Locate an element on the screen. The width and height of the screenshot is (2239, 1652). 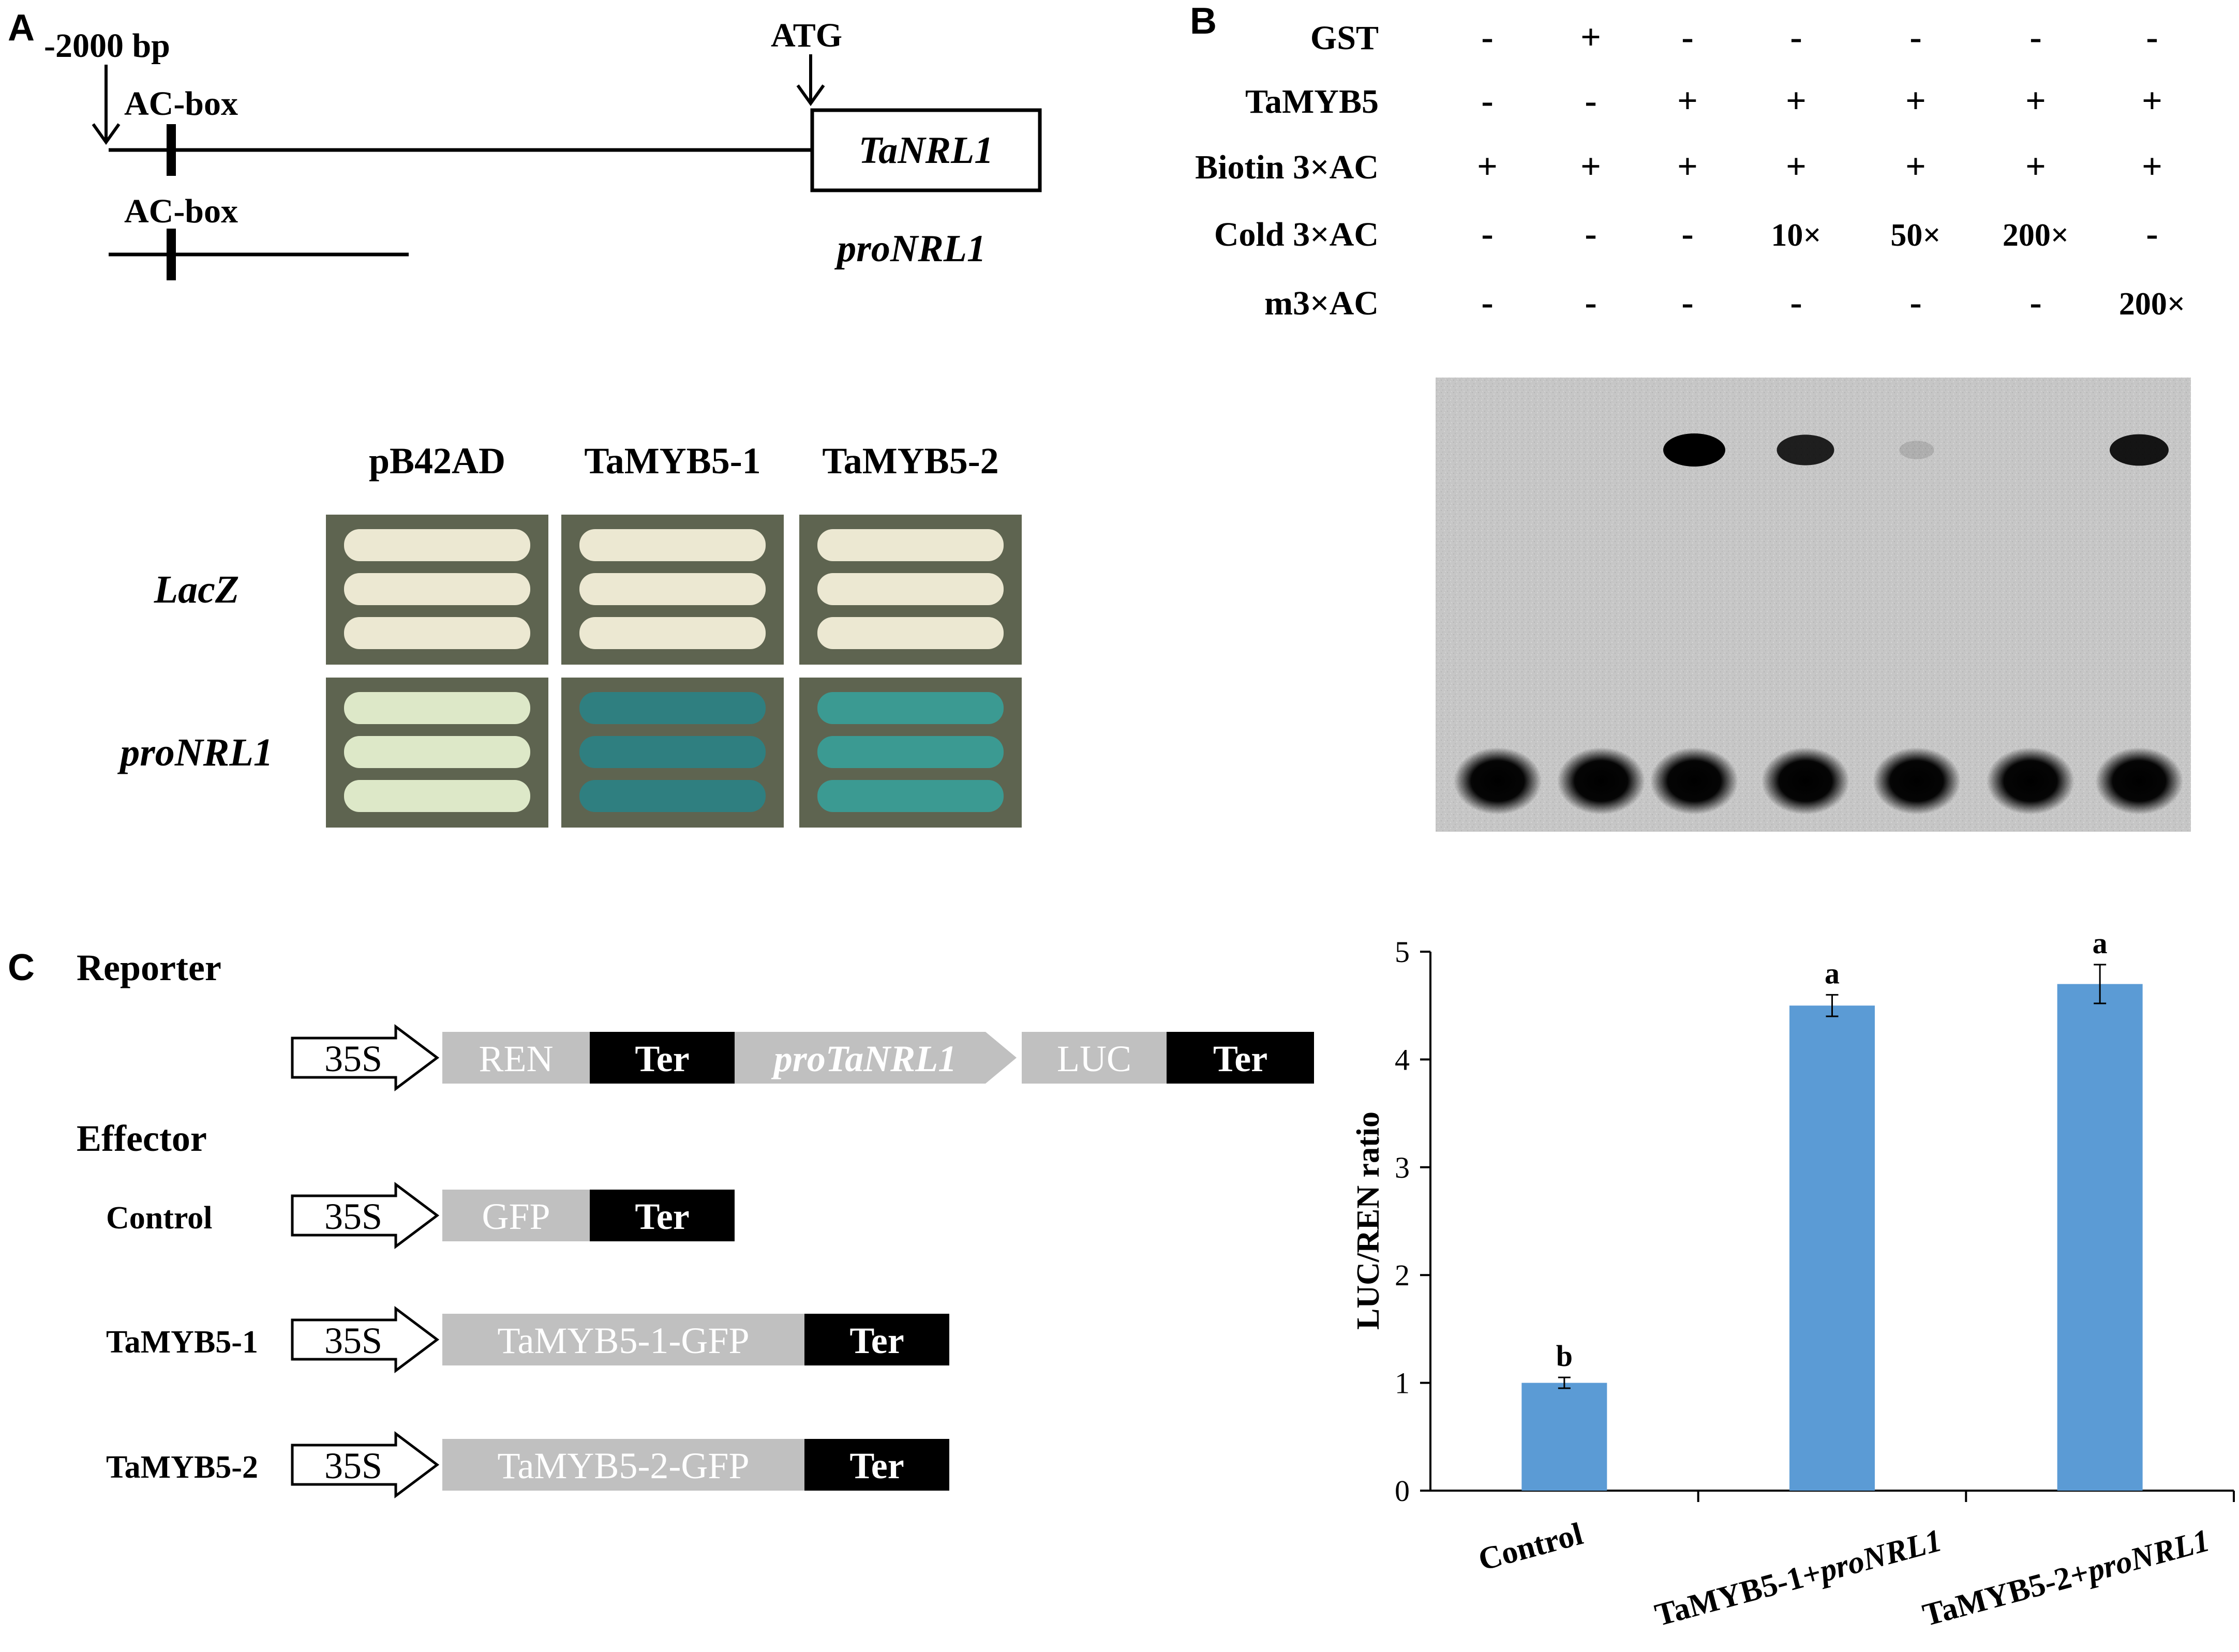
acbox-mark-bottom is located at coordinates (171, 255).